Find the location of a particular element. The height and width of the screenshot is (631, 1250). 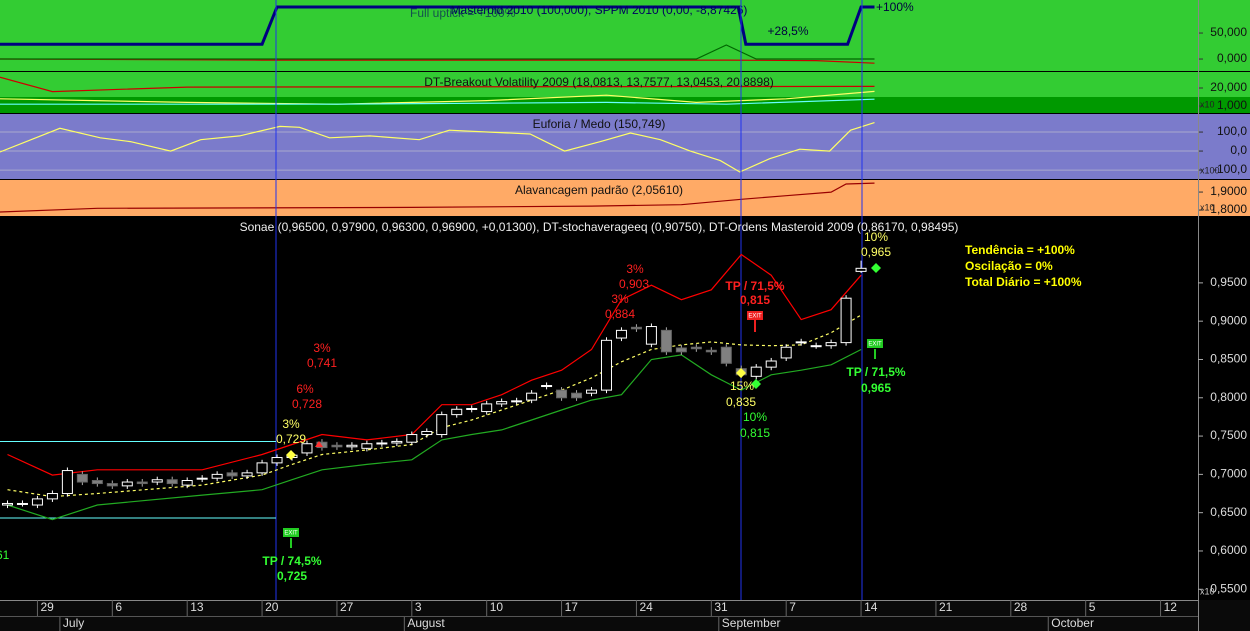

y-tick-label: 0,9000 is located at coordinates (1228, 320).